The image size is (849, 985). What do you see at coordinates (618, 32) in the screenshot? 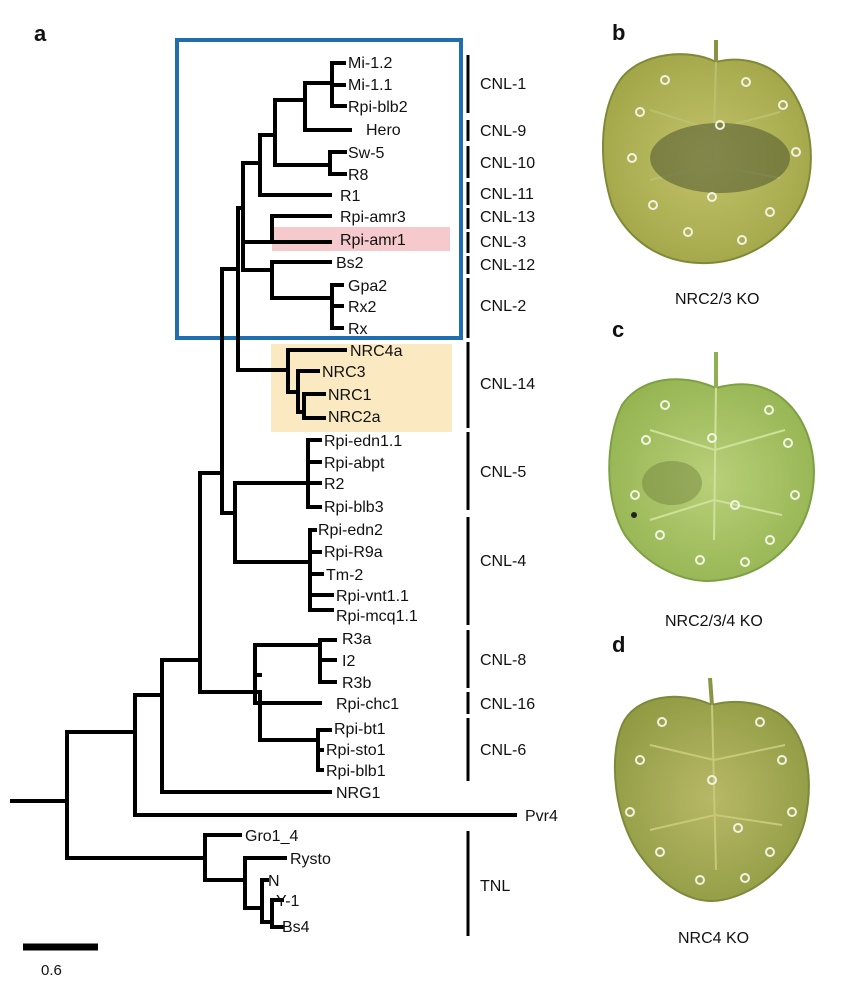
I see `panel-letter-b: b` at bounding box center [618, 32].